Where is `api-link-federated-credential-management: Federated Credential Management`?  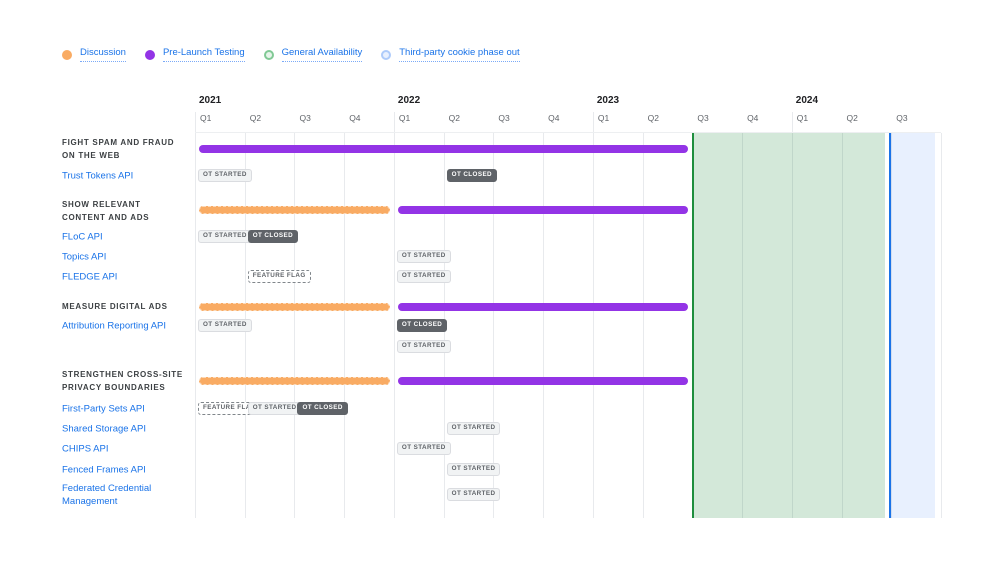 api-link-federated-credential-management: Federated Credential Management is located at coordinates (130, 495).